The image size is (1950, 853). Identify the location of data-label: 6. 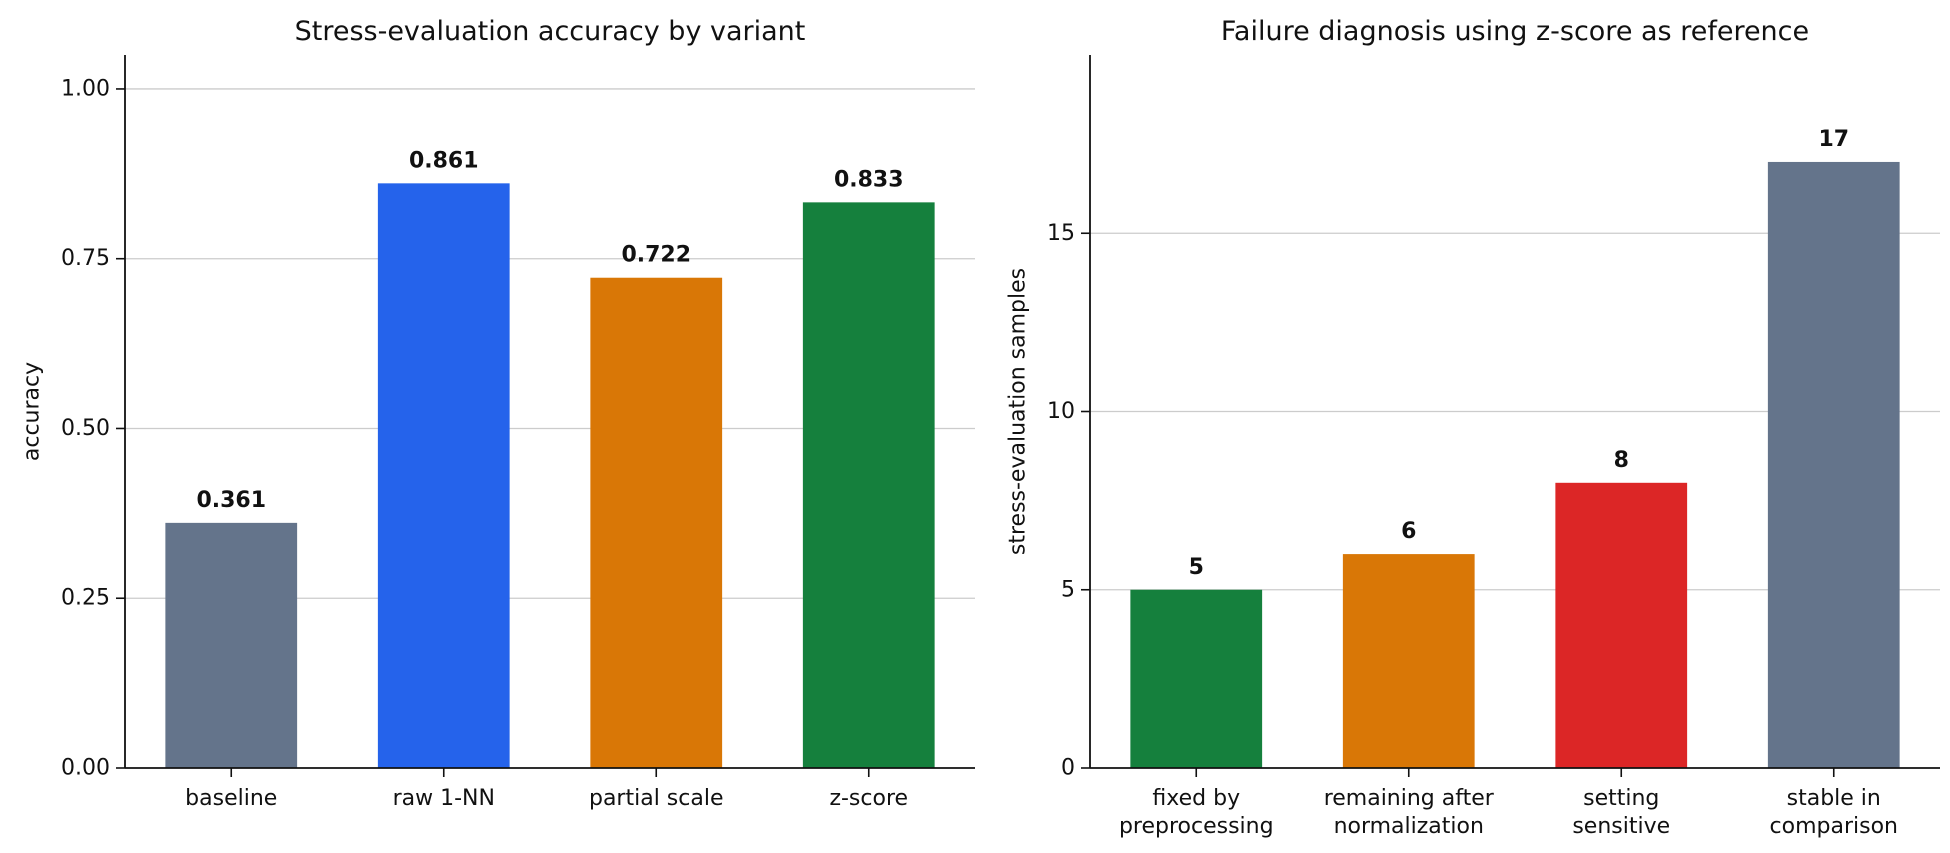
(1408, 531).